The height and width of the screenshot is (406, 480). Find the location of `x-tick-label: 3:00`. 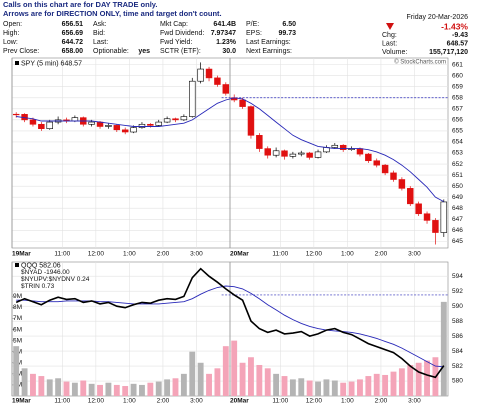

x-tick-label: 3:00 is located at coordinates (414, 254).